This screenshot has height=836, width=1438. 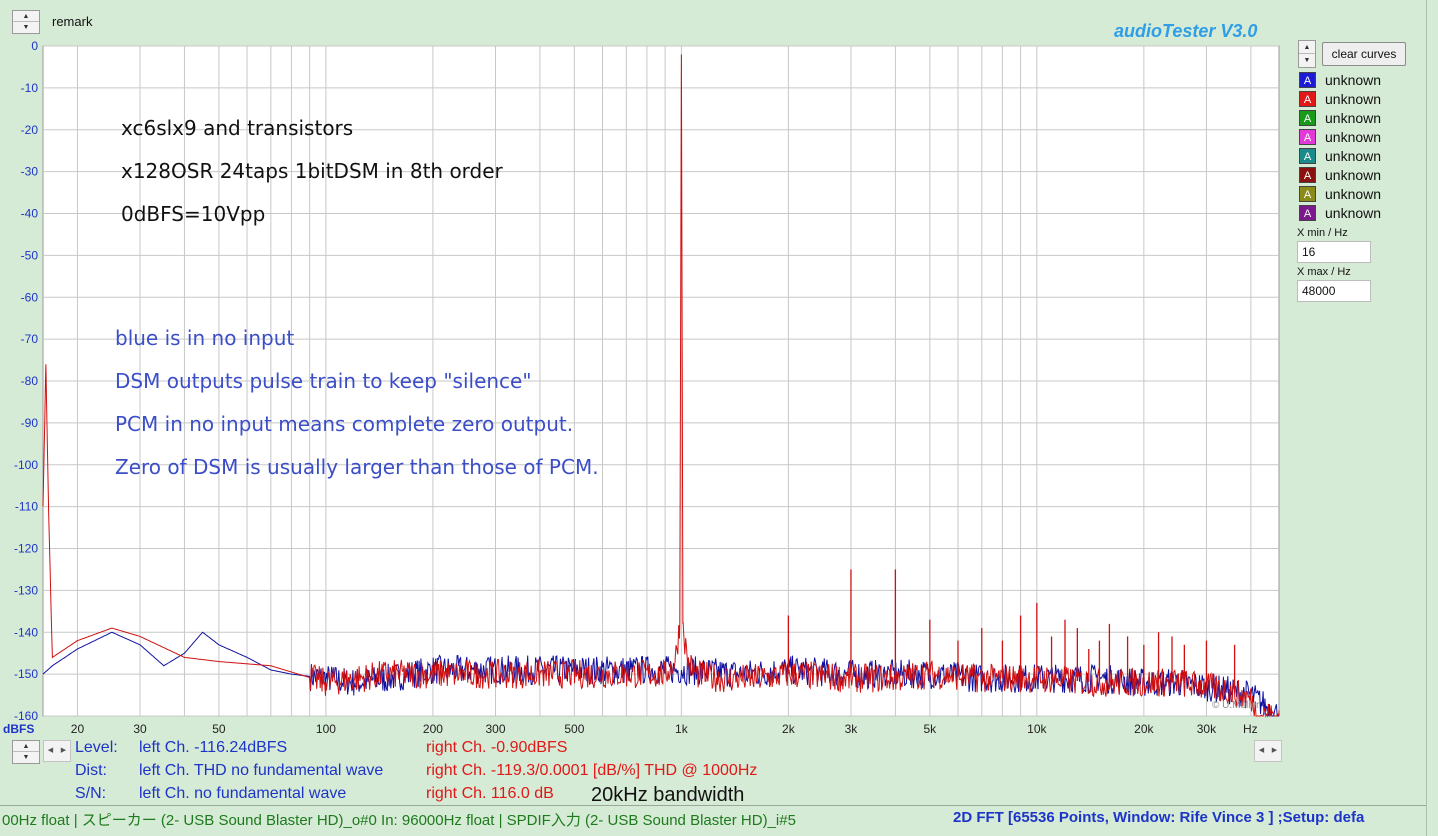 What do you see at coordinates (574, 729) in the screenshot?
I see `x-tick-label: 500` at bounding box center [574, 729].